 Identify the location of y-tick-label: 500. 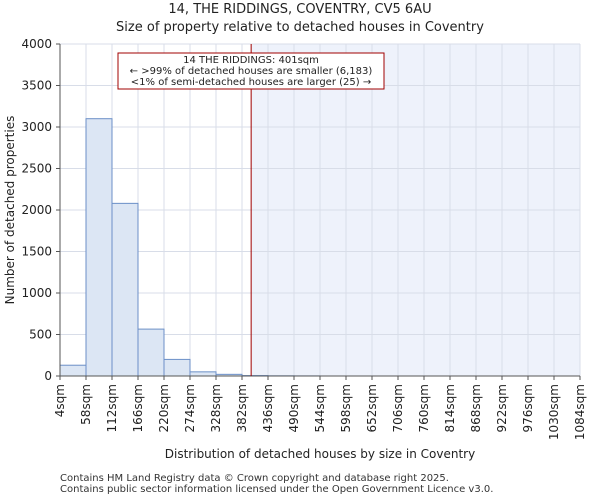
(40, 335).